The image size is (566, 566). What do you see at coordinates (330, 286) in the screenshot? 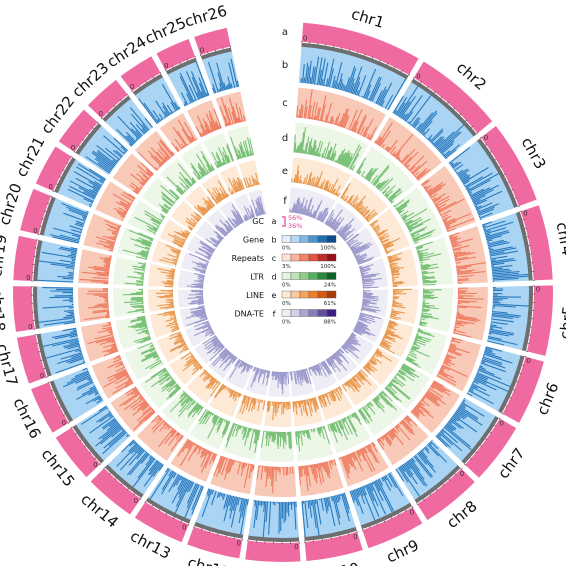
I see `legend-max: 24%` at bounding box center [330, 286].